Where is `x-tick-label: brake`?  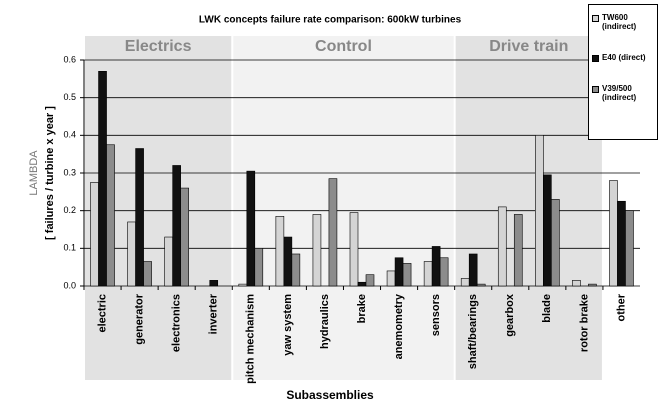
x-tick-label: brake is located at coordinates (362, 308).